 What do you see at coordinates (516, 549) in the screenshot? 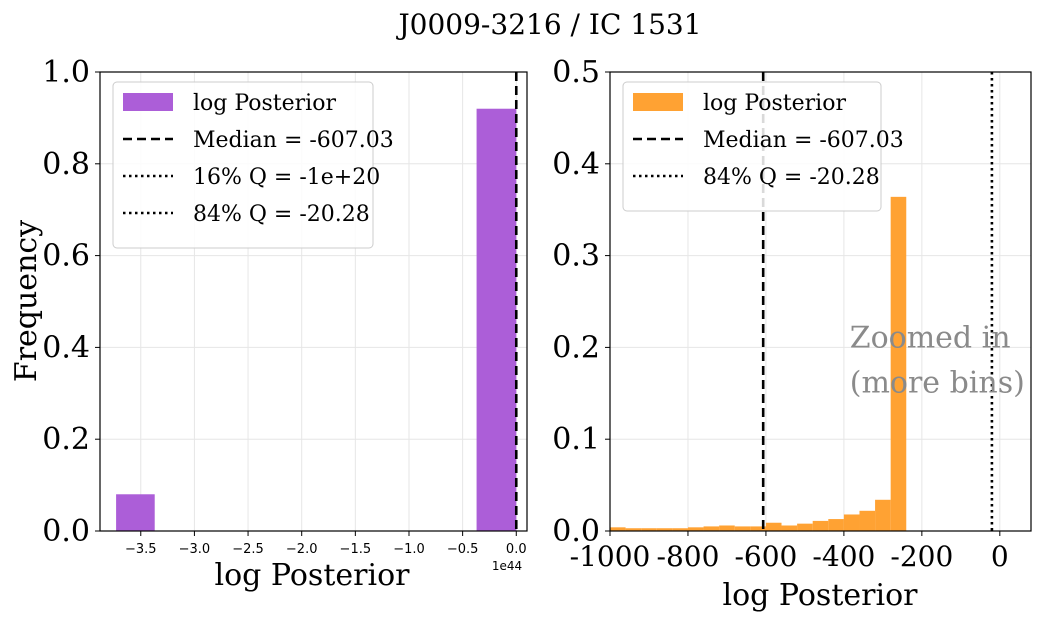
I see `left-x-tick-label: 0.0` at bounding box center [516, 549].